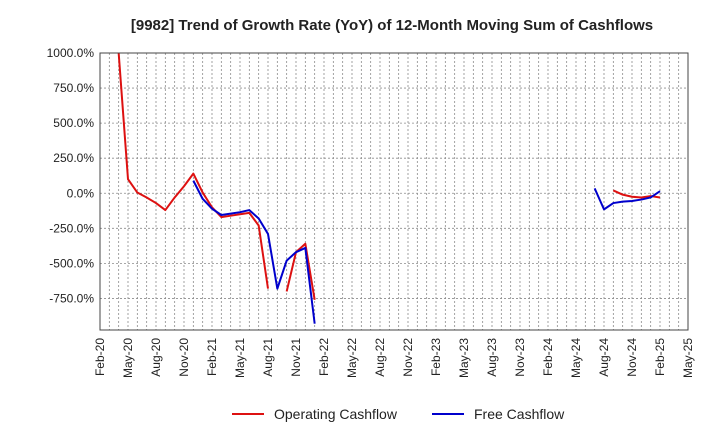 Image resolution: width=720 pixels, height=440 pixels. Describe the element at coordinates (100, 357) in the screenshot. I see `x-tick-label: Feb-20` at that location.